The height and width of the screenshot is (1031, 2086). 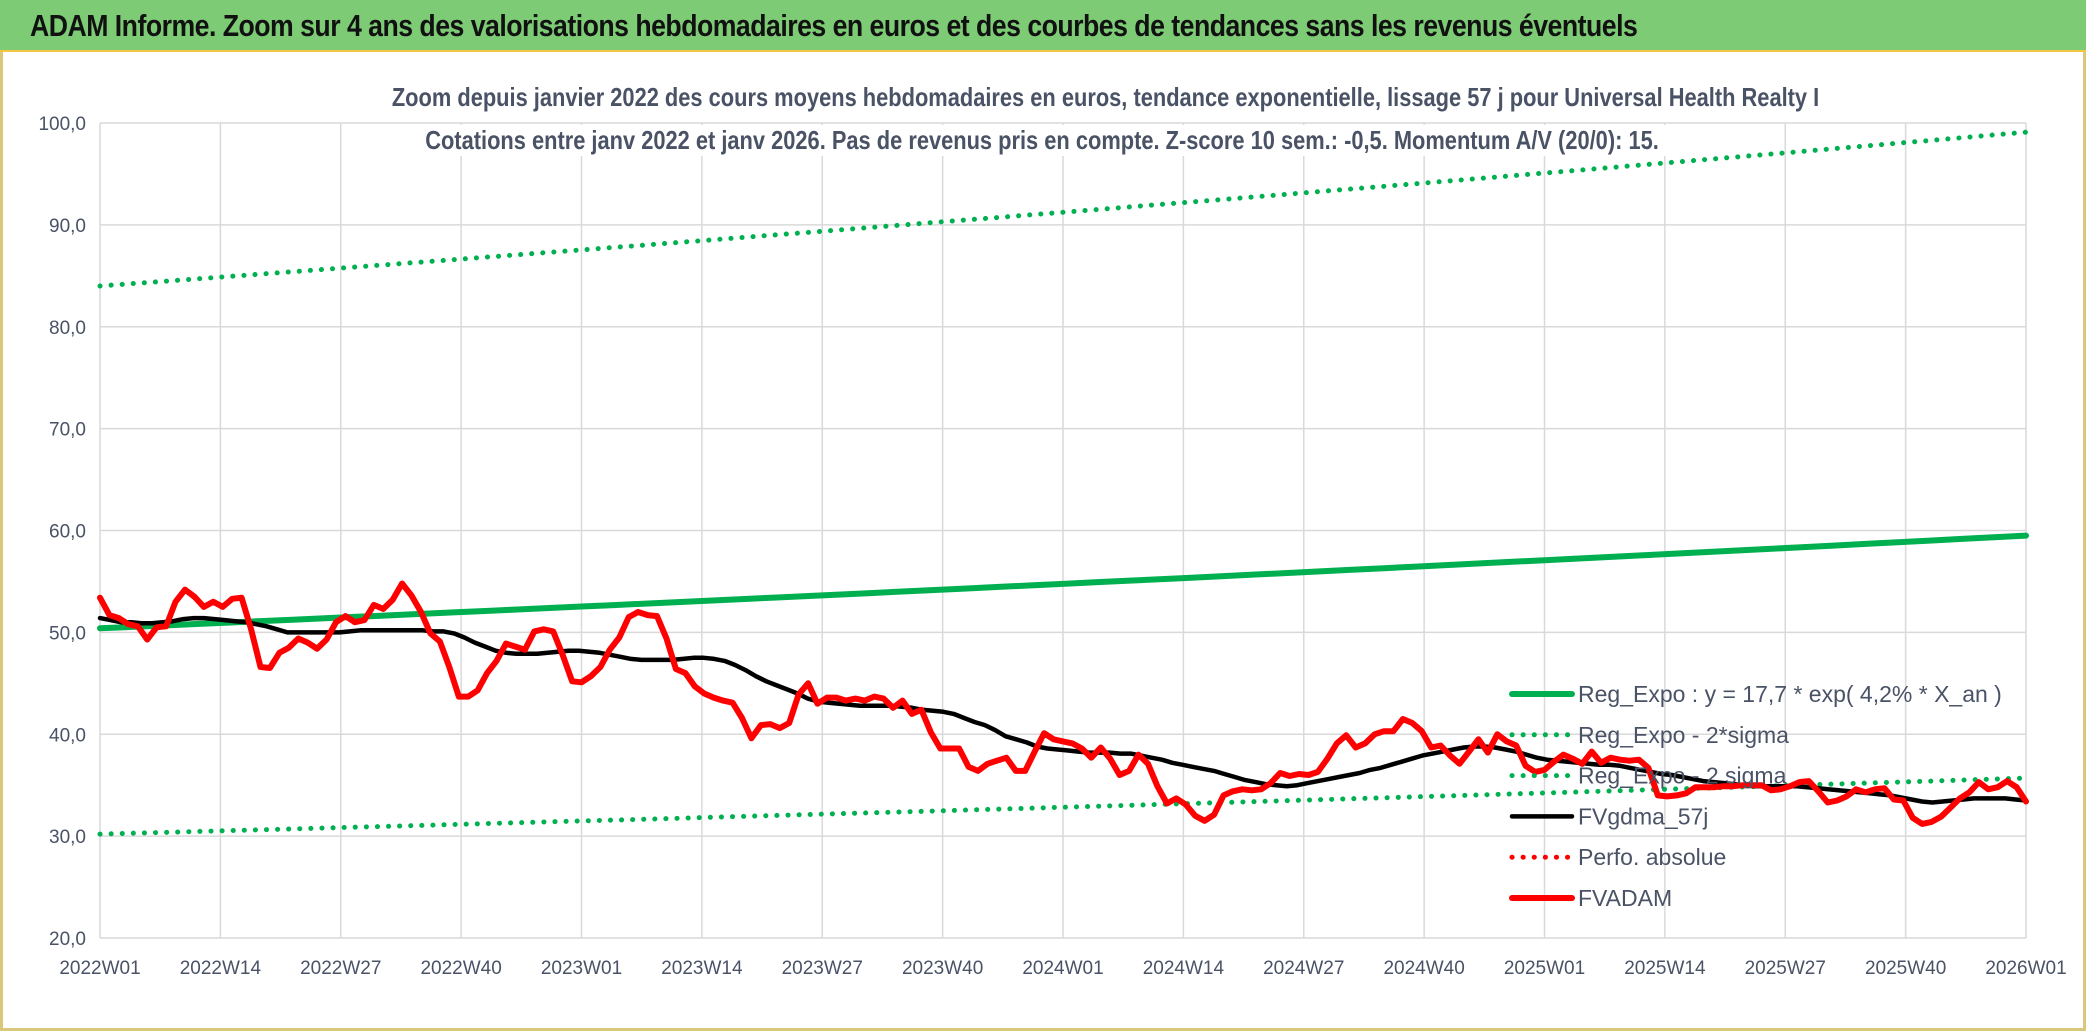 I want to click on x-tick-label: 2025W01, so click(x=1544, y=968).